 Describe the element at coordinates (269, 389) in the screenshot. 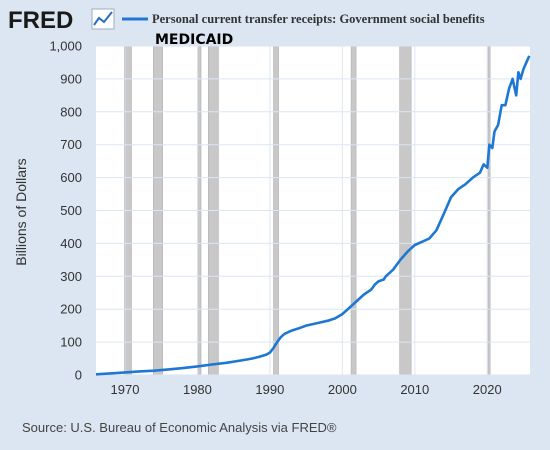

I see `x-tick-label: 1990` at that location.